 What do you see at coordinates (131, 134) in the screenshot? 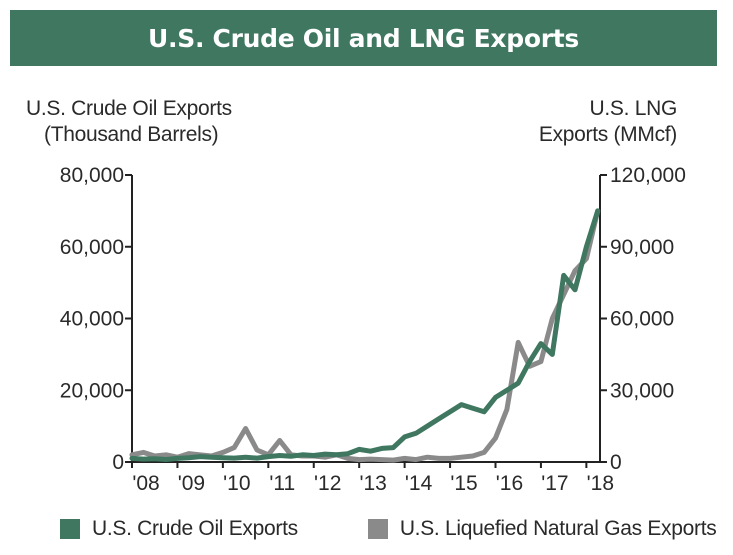
I see `left-axis-title-line-2: (Thousand Barrels)` at bounding box center [131, 134].